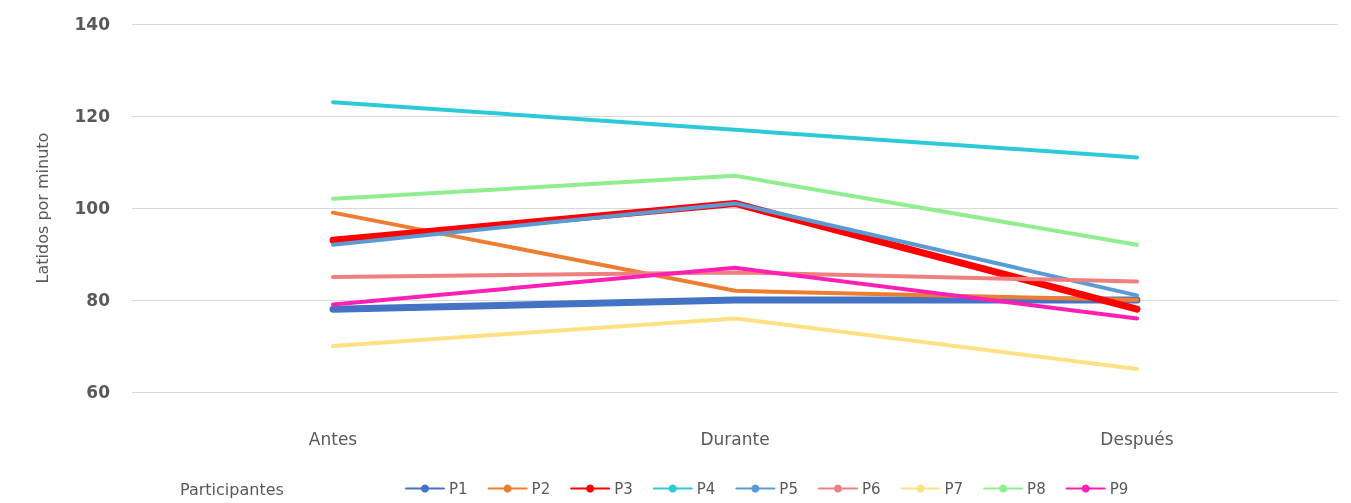 The height and width of the screenshot is (503, 1351). Describe the element at coordinates (458, 488) in the screenshot. I see `legend-label: P1` at that location.